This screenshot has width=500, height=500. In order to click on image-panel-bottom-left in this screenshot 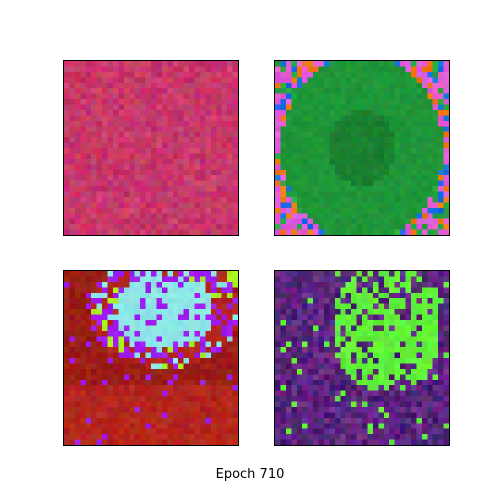, I will do `click(151, 358)`.